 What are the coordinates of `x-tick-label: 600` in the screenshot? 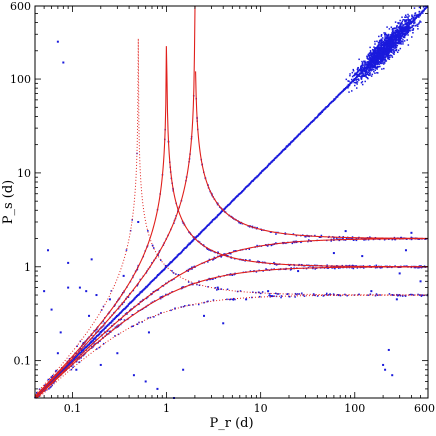 It's located at (424, 408).